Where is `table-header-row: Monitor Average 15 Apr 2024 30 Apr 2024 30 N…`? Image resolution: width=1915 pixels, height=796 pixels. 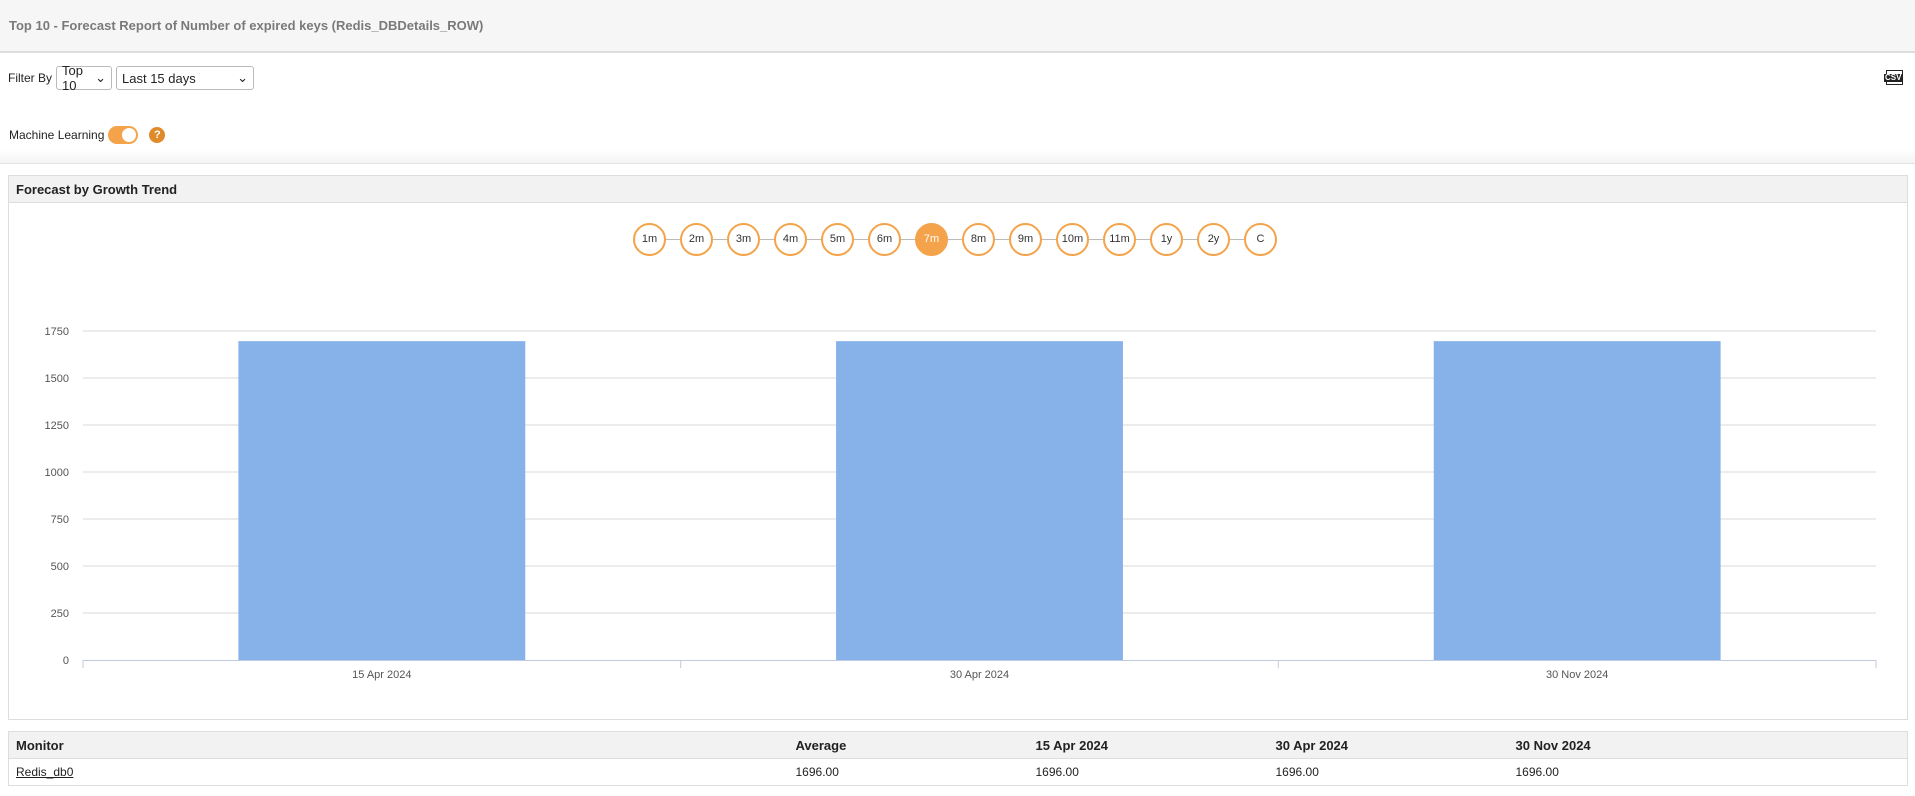
table-header-row: Monitor Average 15 Apr 2024 30 Apr 2024 30 N… is located at coordinates (958, 745).